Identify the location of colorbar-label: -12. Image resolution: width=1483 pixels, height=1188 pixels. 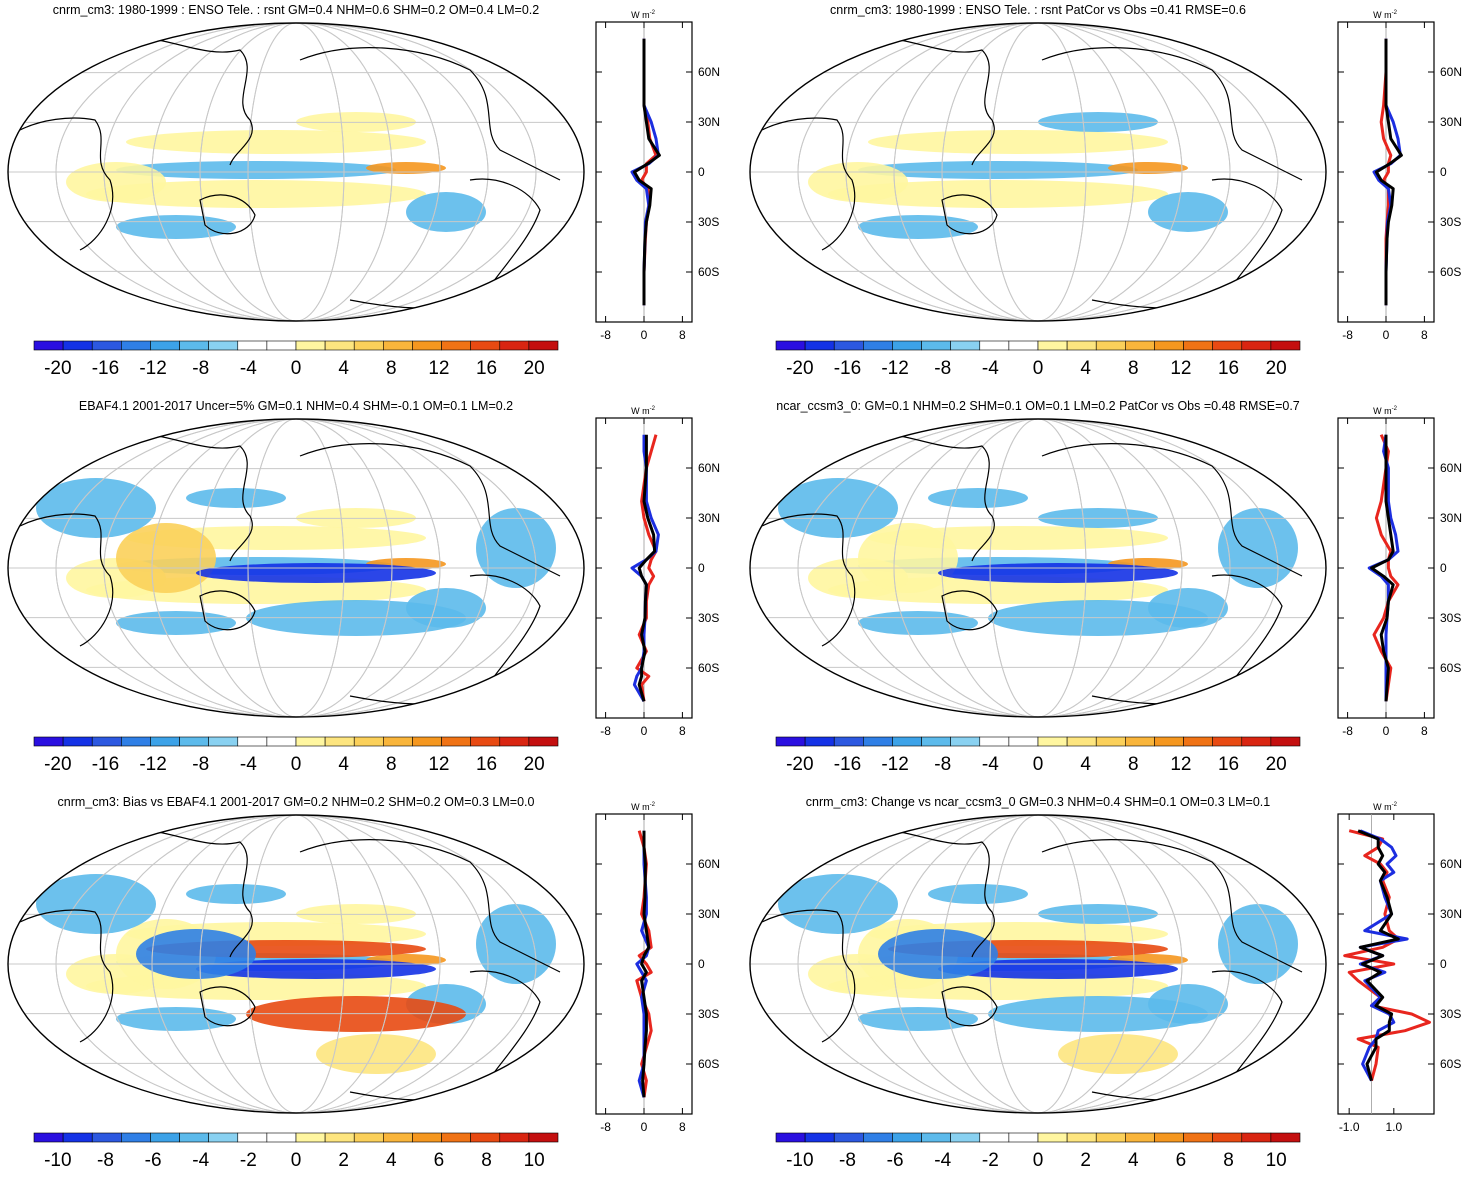
(152, 368).